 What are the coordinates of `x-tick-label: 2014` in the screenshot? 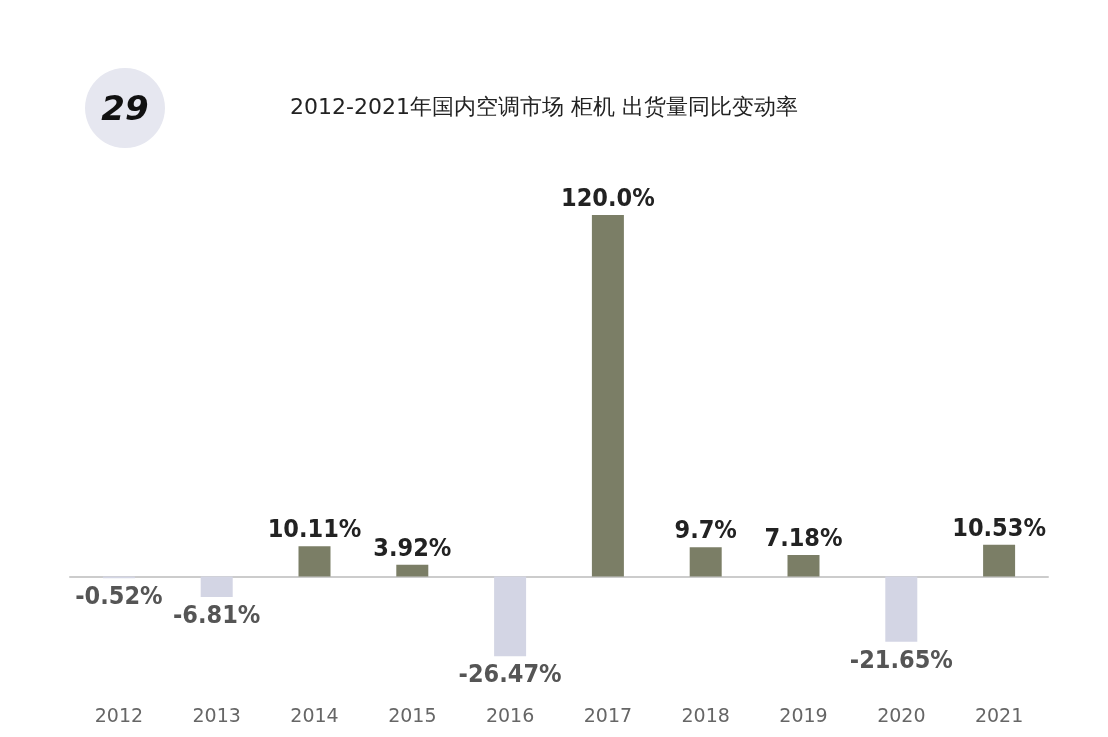 It's located at (314, 714).